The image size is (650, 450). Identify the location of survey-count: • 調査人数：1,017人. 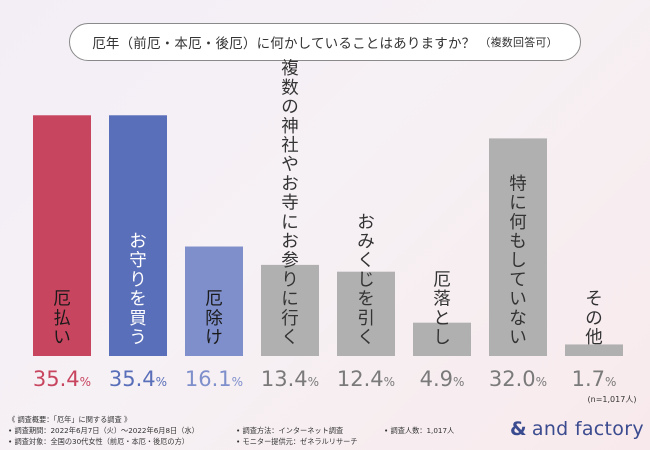
(419, 430).